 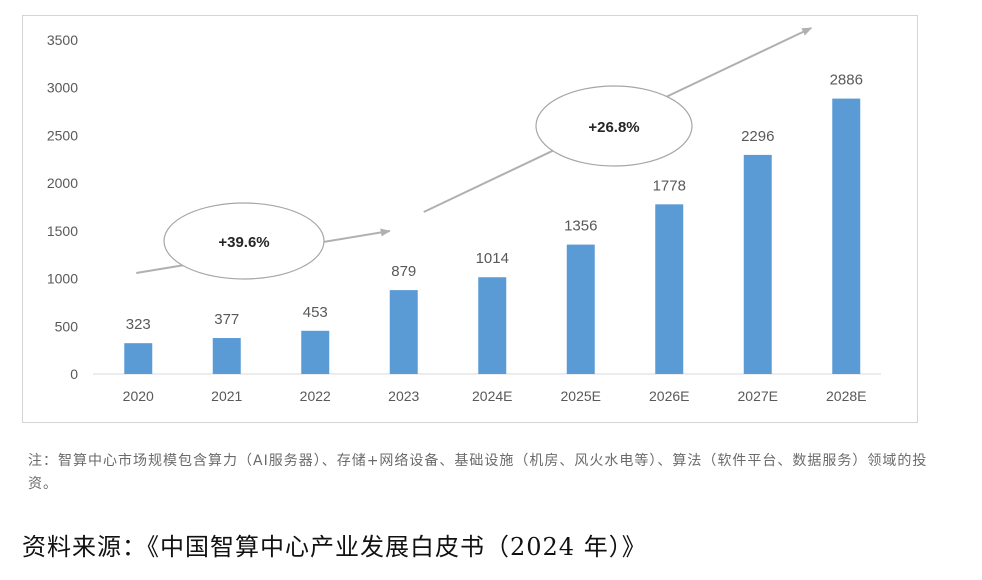 What do you see at coordinates (62, 207) in the screenshot?
I see `y-axis-ticks: 0 500 1000 1500 2000 2500 3000 3500` at bounding box center [62, 207].